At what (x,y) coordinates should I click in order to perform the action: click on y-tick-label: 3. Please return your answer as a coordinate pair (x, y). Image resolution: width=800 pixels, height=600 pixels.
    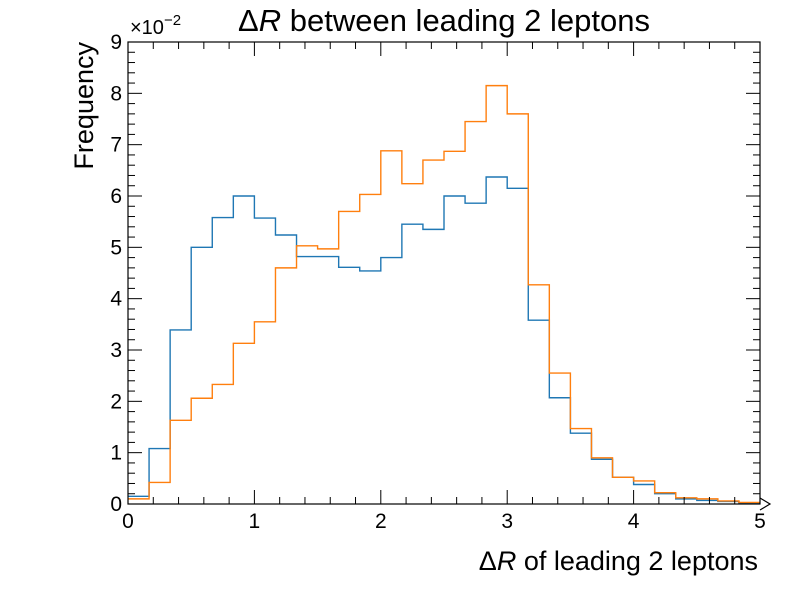
    Looking at the image, I should click on (116, 350).